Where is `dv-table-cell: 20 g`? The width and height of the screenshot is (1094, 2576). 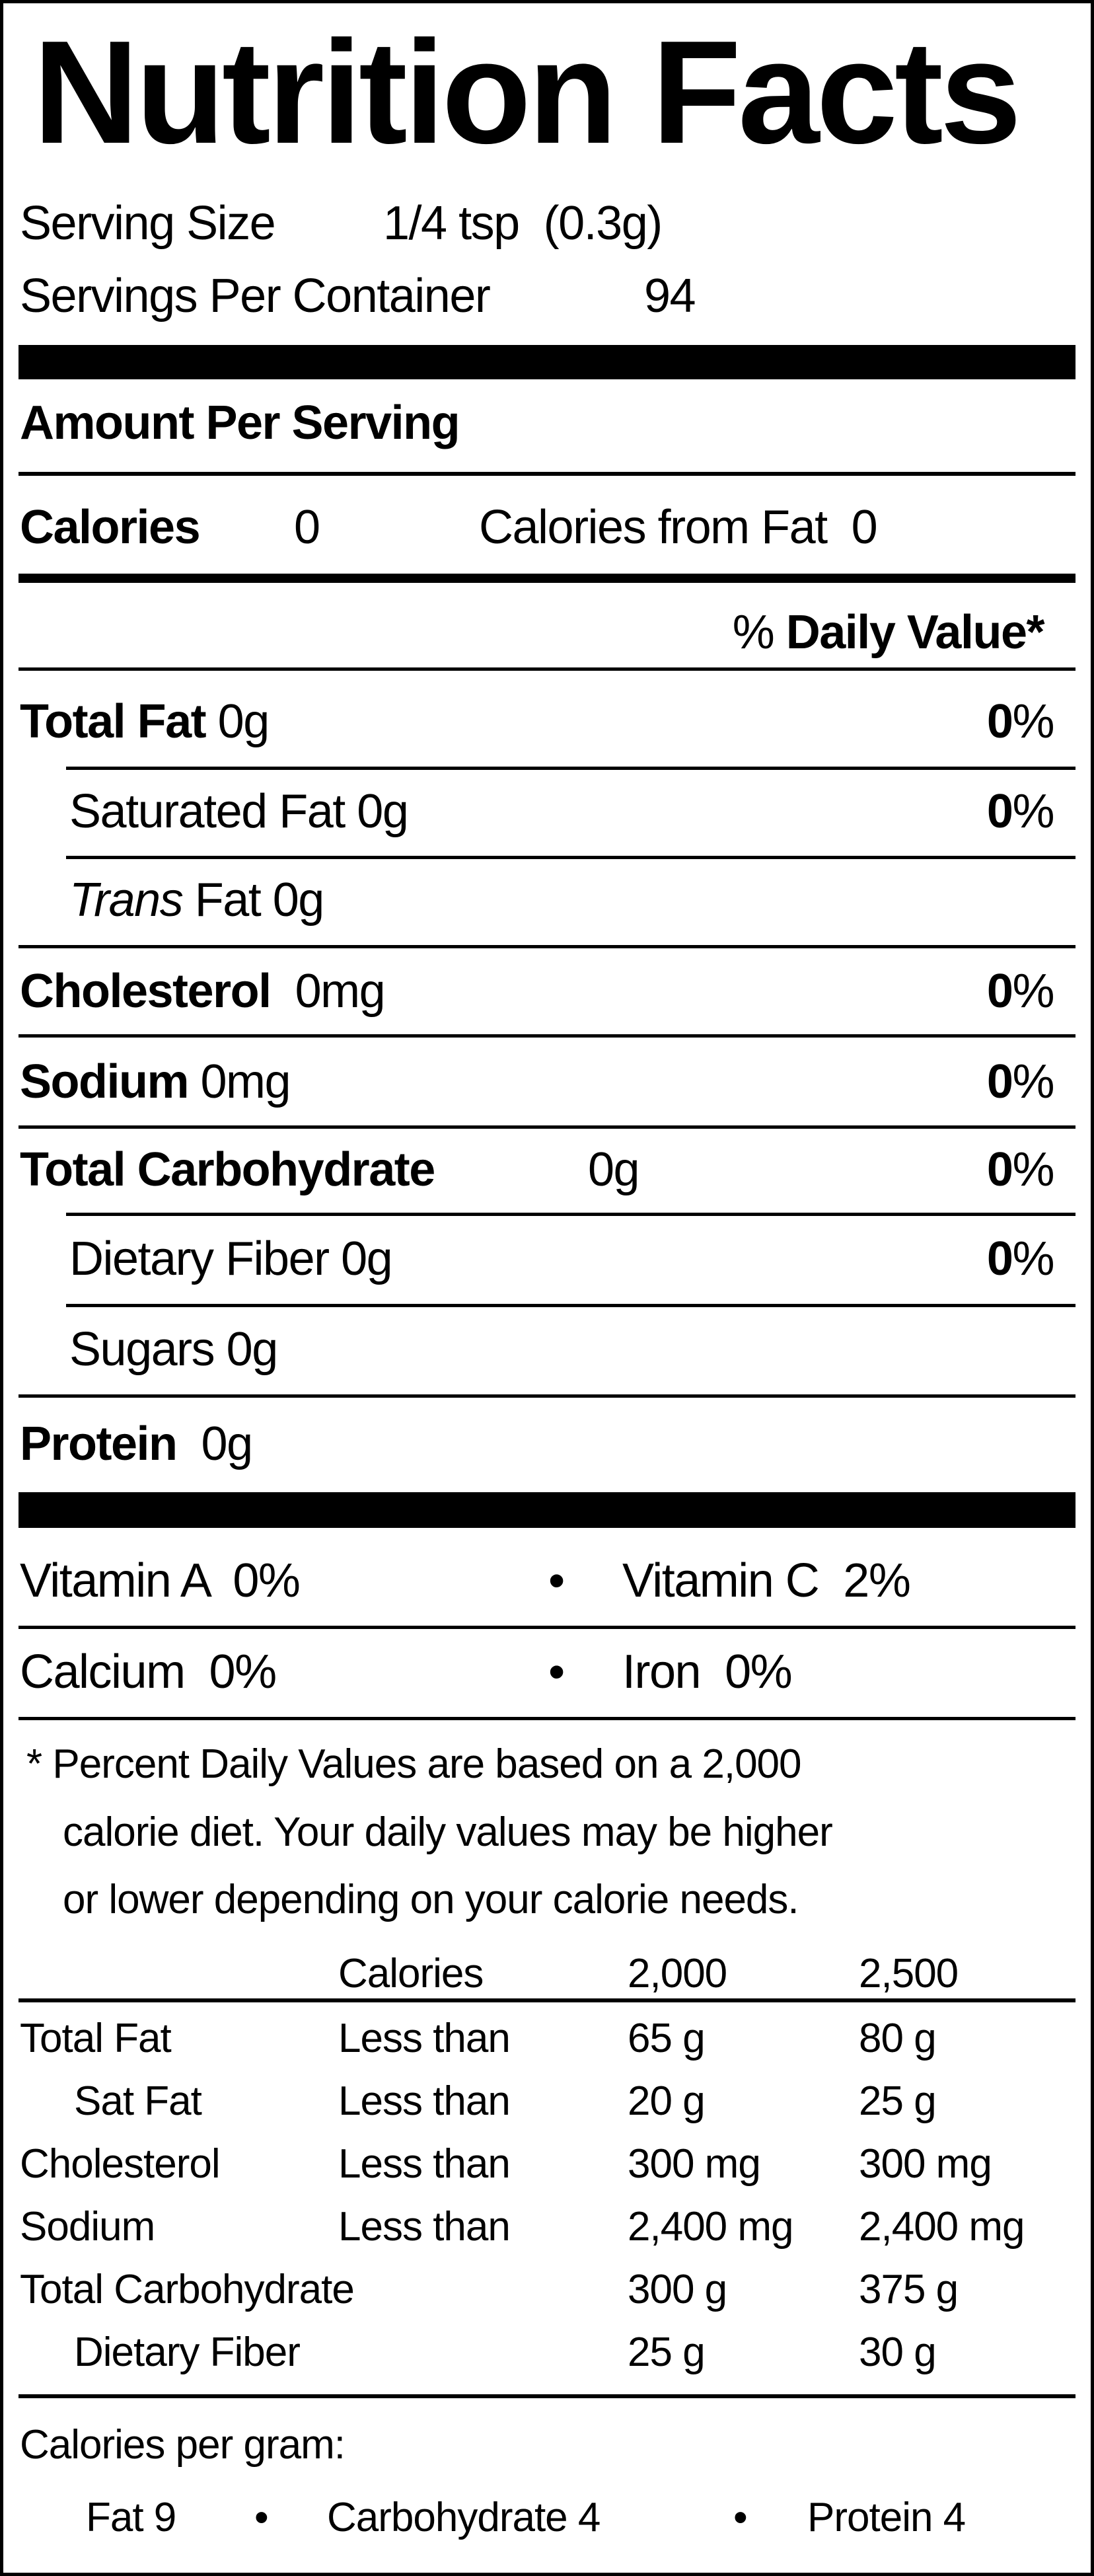
dv-table-cell: 20 g is located at coordinates (667, 2101).